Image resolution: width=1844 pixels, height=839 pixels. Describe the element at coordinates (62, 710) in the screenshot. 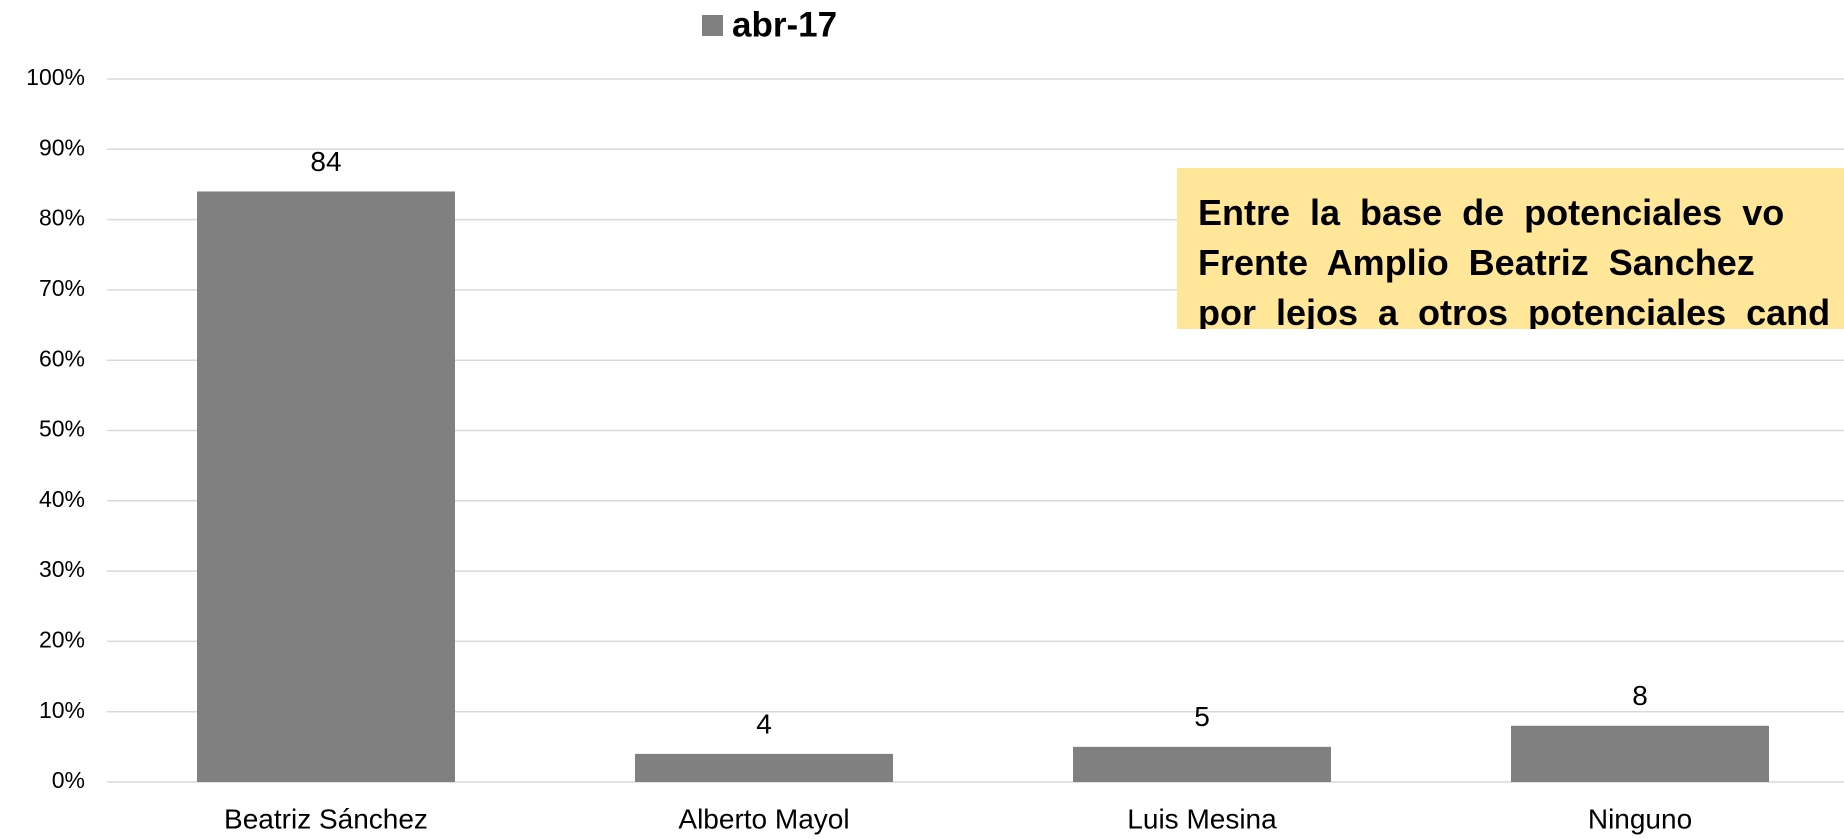

I see `y-tick-label: 10%` at that location.